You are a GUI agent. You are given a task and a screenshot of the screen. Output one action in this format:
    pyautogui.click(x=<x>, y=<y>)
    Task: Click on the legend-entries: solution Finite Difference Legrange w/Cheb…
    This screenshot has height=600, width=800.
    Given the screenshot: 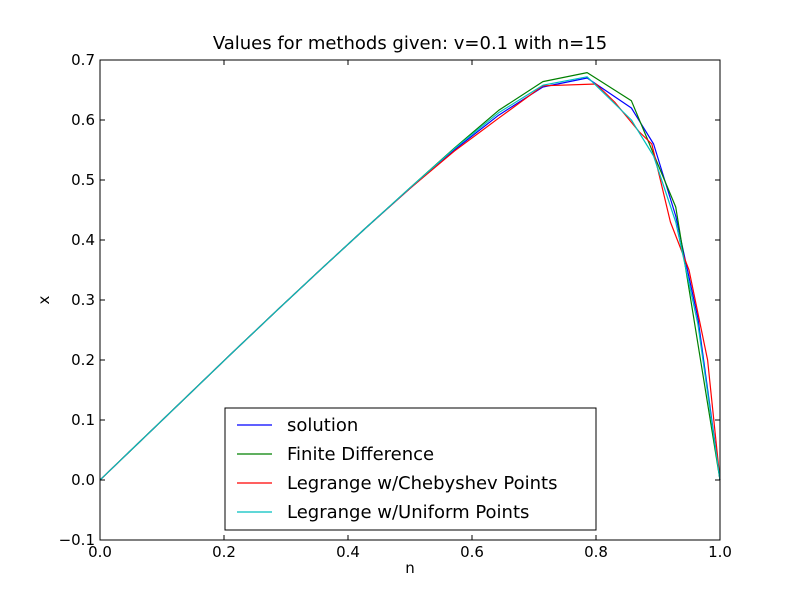 What is the action you would take?
    pyautogui.click(x=397, y=469)
    